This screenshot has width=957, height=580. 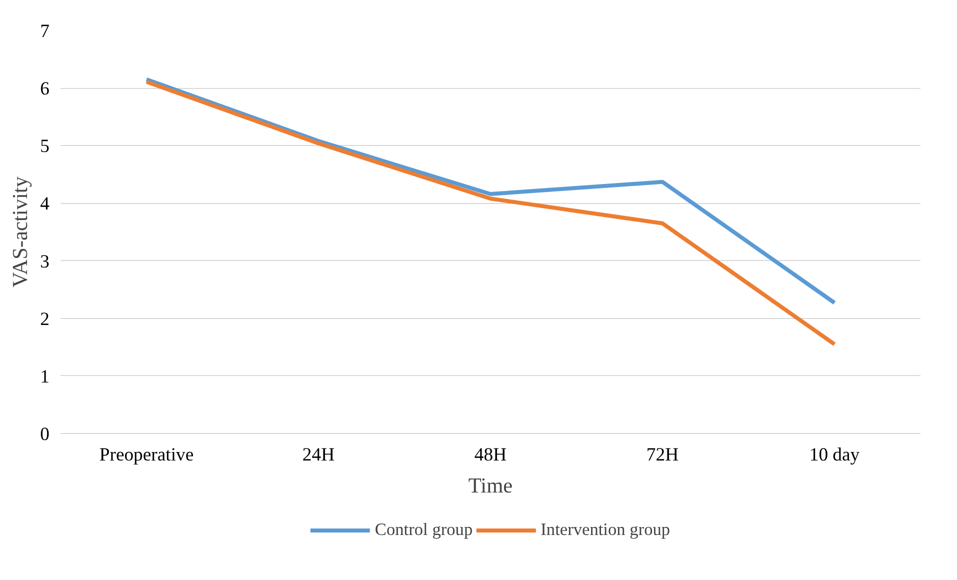 I want to click on legend-label: Control group, so click(x=423, y=530).